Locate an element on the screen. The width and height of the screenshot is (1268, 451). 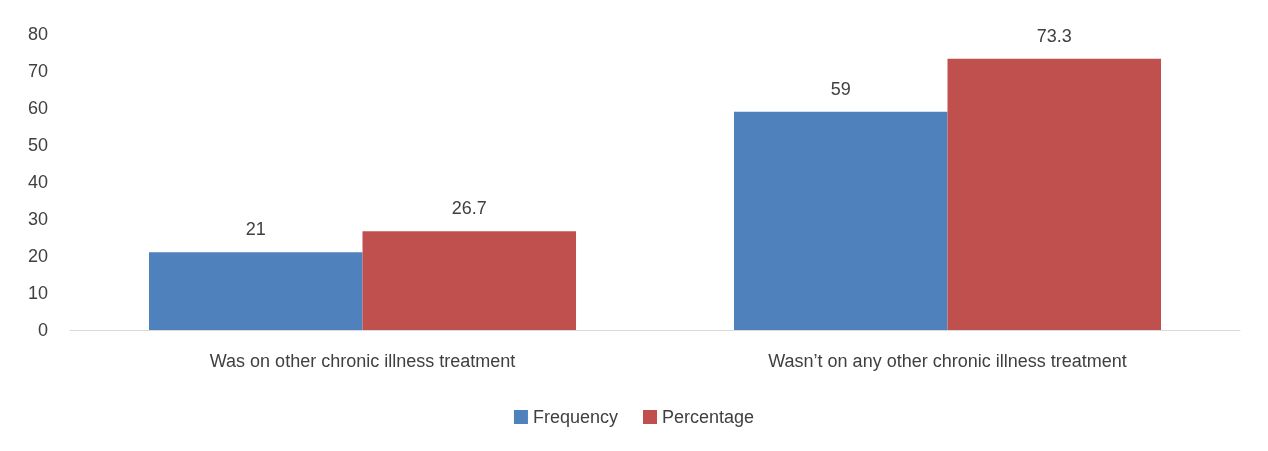
y-tick-label: 20 is located at coordinates (37, 256).